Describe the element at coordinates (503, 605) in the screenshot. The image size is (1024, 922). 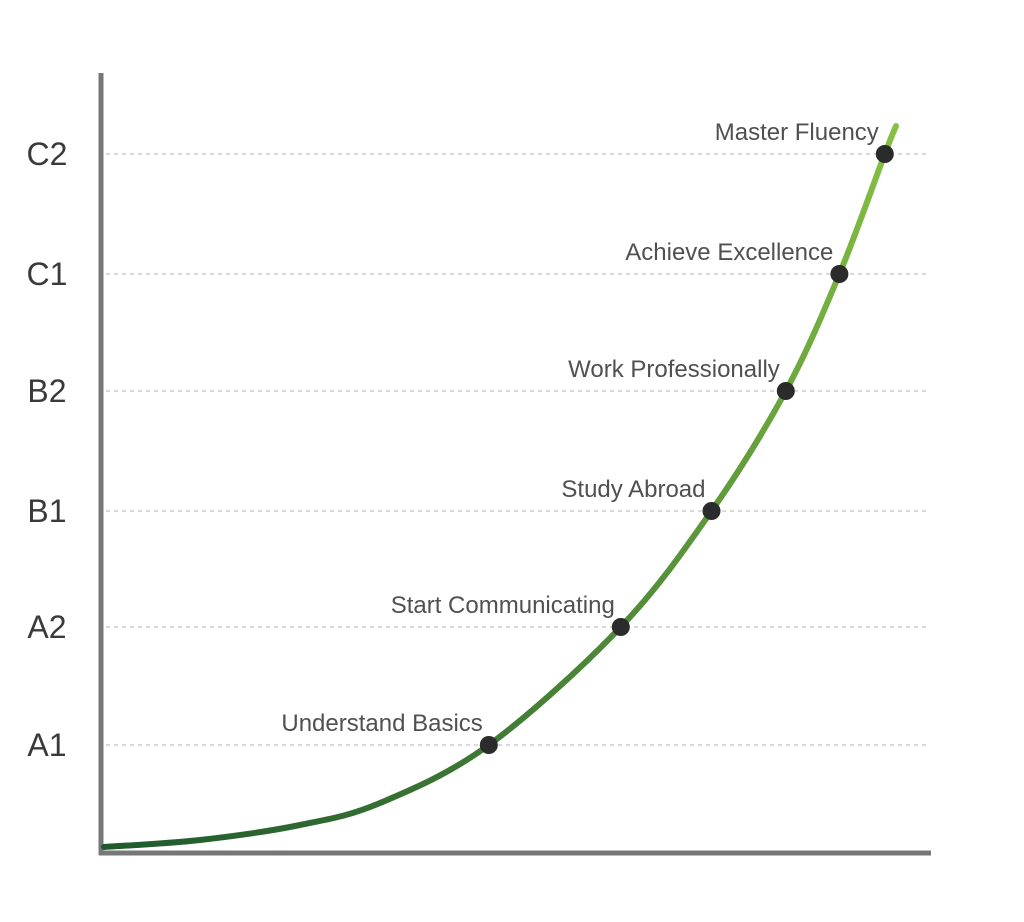
I see `milestone-label-start-communicating: Start Communicating` at that location.